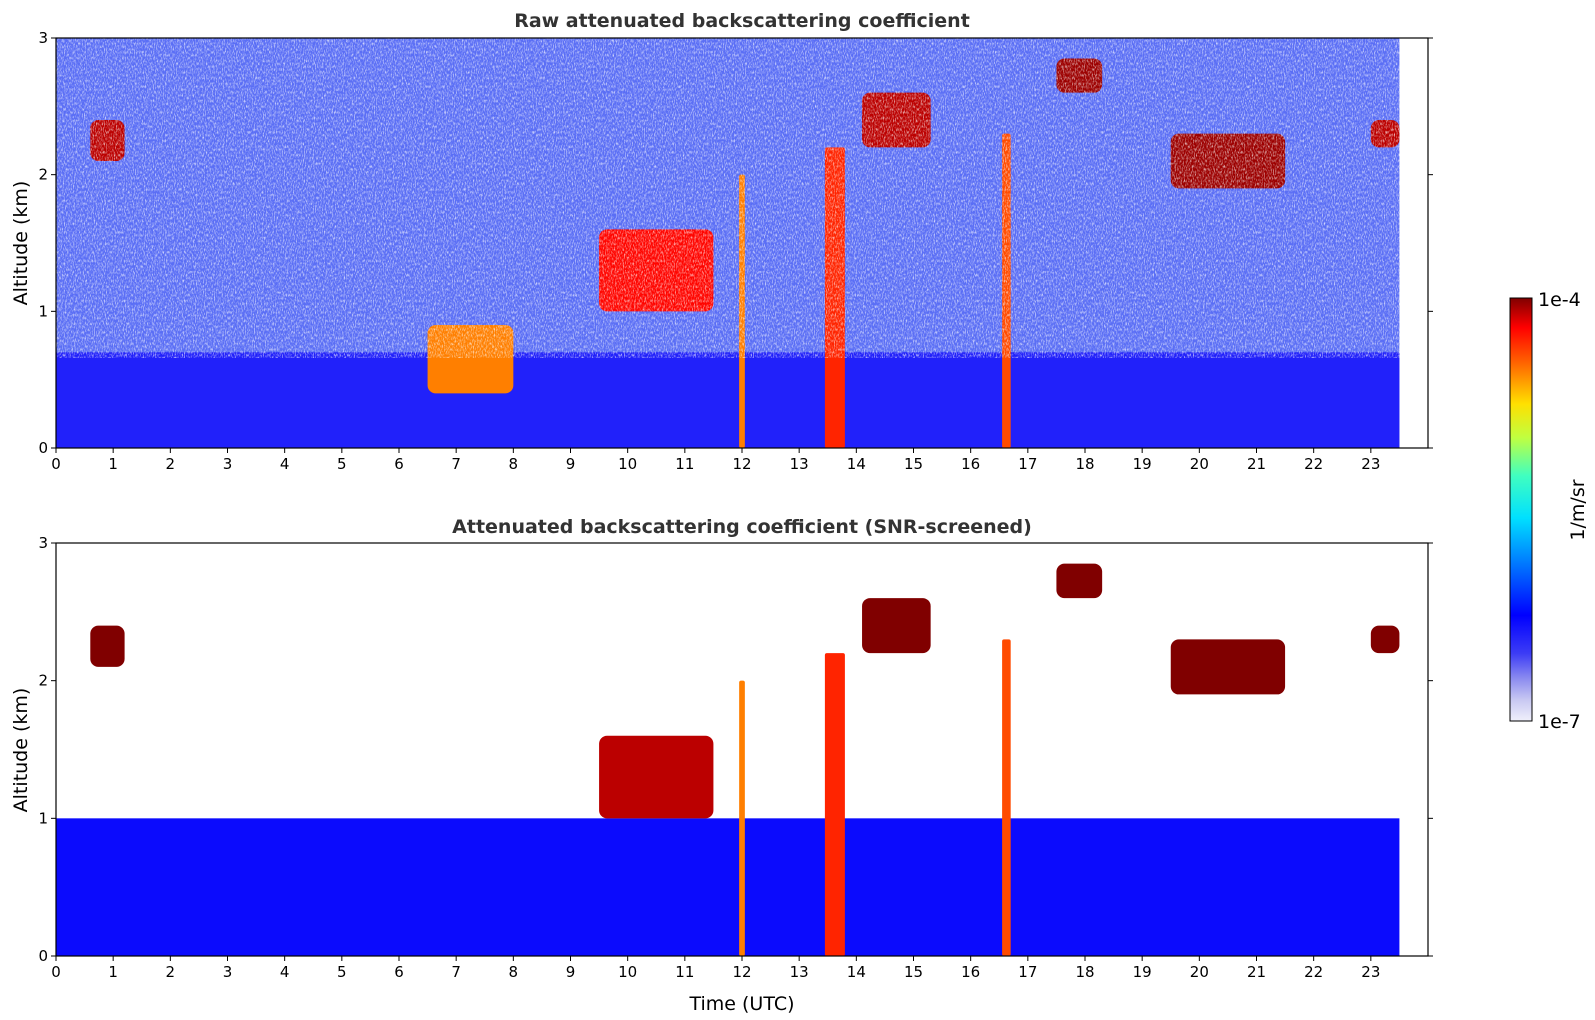 The image size is (1595, 1020). What do you see at coordinates (1521, 509) in the screenshot?
I see `colorbar-gradient` at bounding box center [1521, 509].